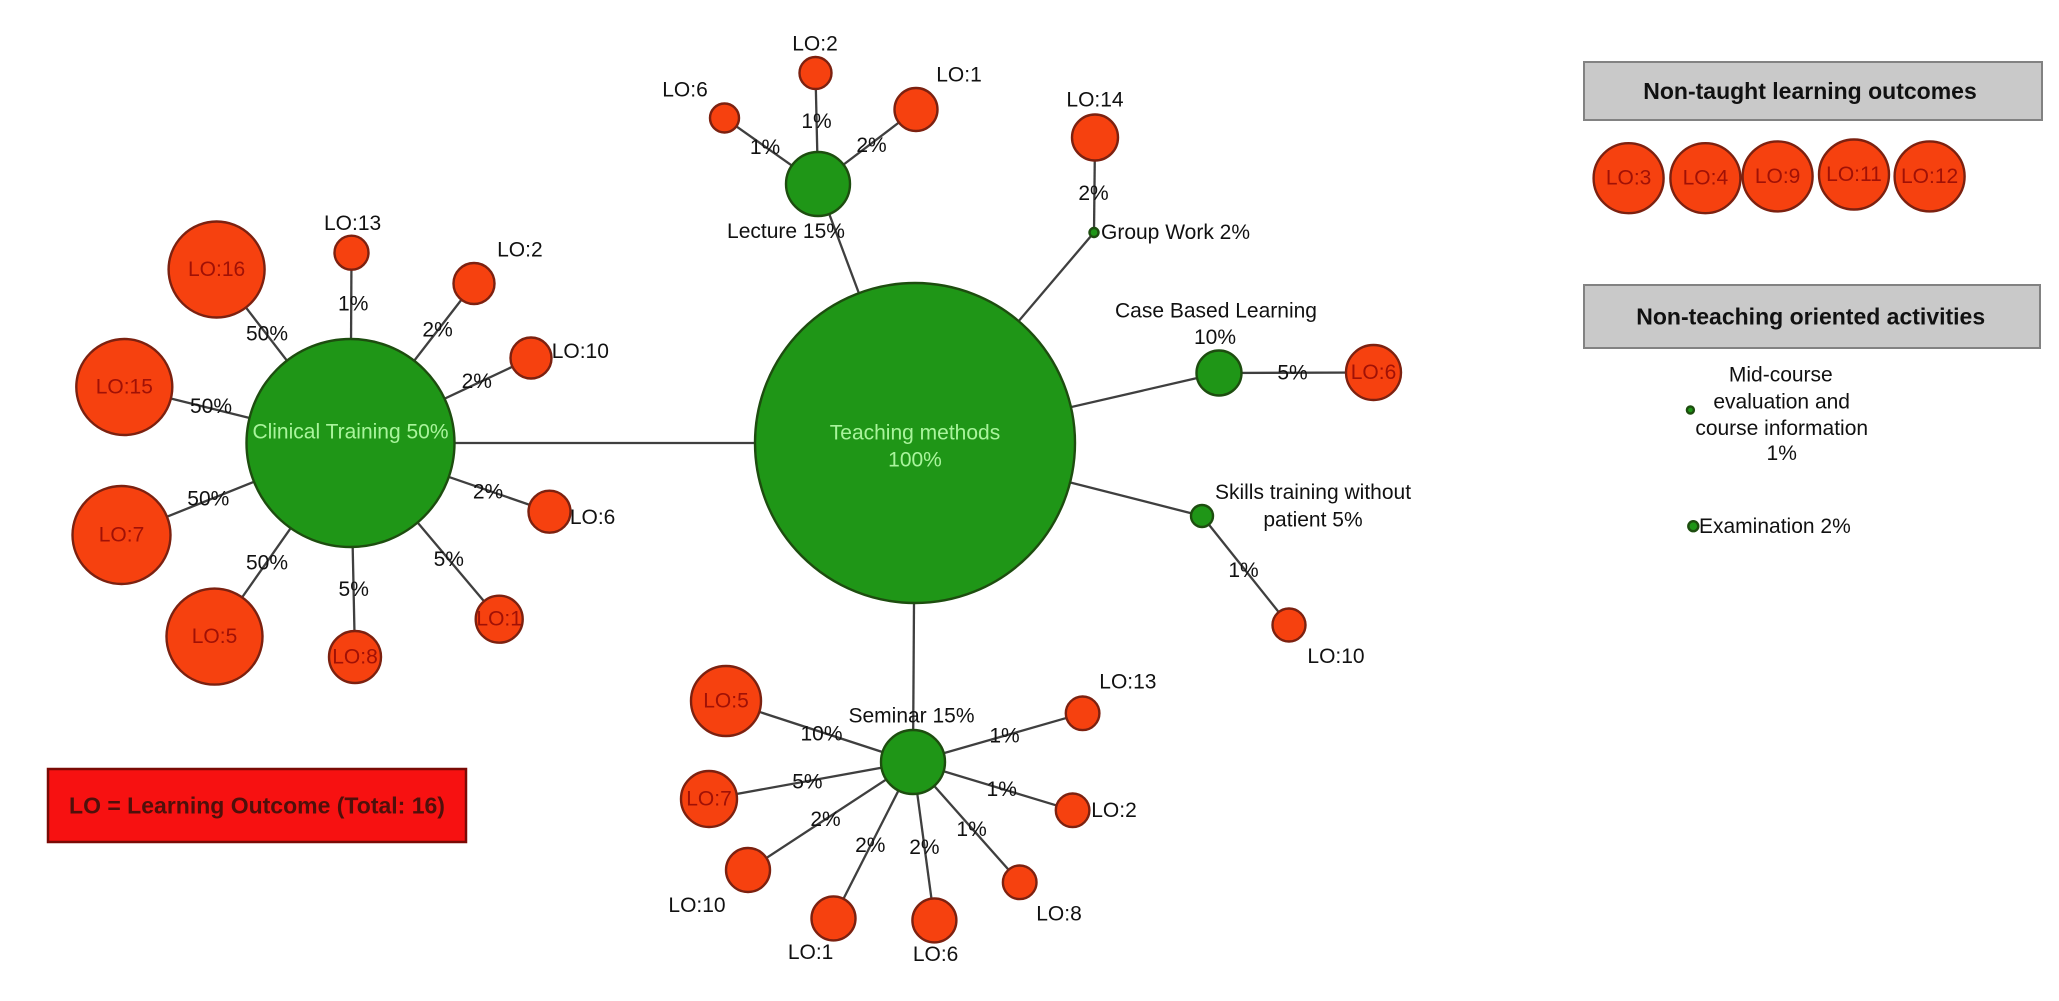 This screenshot has width=2059, height=1001. I want to click on svg-text: Clinical Training 50%, so click(350, 432).